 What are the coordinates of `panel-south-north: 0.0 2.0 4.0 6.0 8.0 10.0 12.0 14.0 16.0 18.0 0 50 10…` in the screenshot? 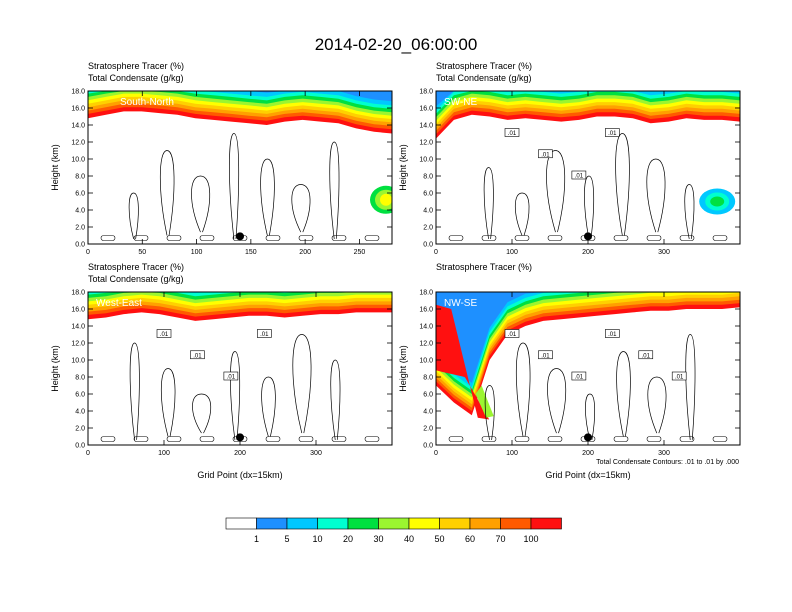 It's located at (221, 158).